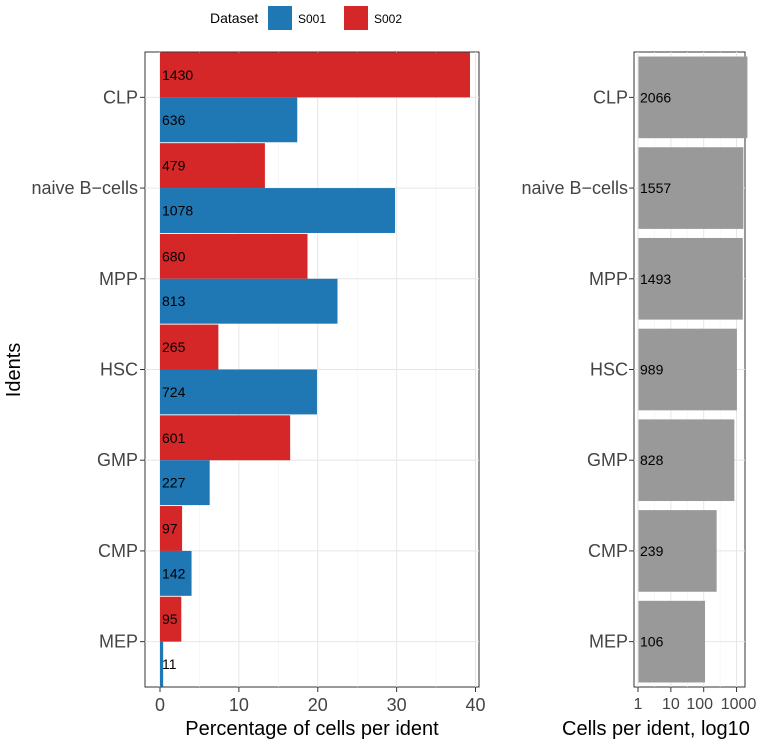  Describe the element at coordinates (312, 729) in the screenshot. I see `x-axis-title-percentage: Percentage of cells per ident` at that location.